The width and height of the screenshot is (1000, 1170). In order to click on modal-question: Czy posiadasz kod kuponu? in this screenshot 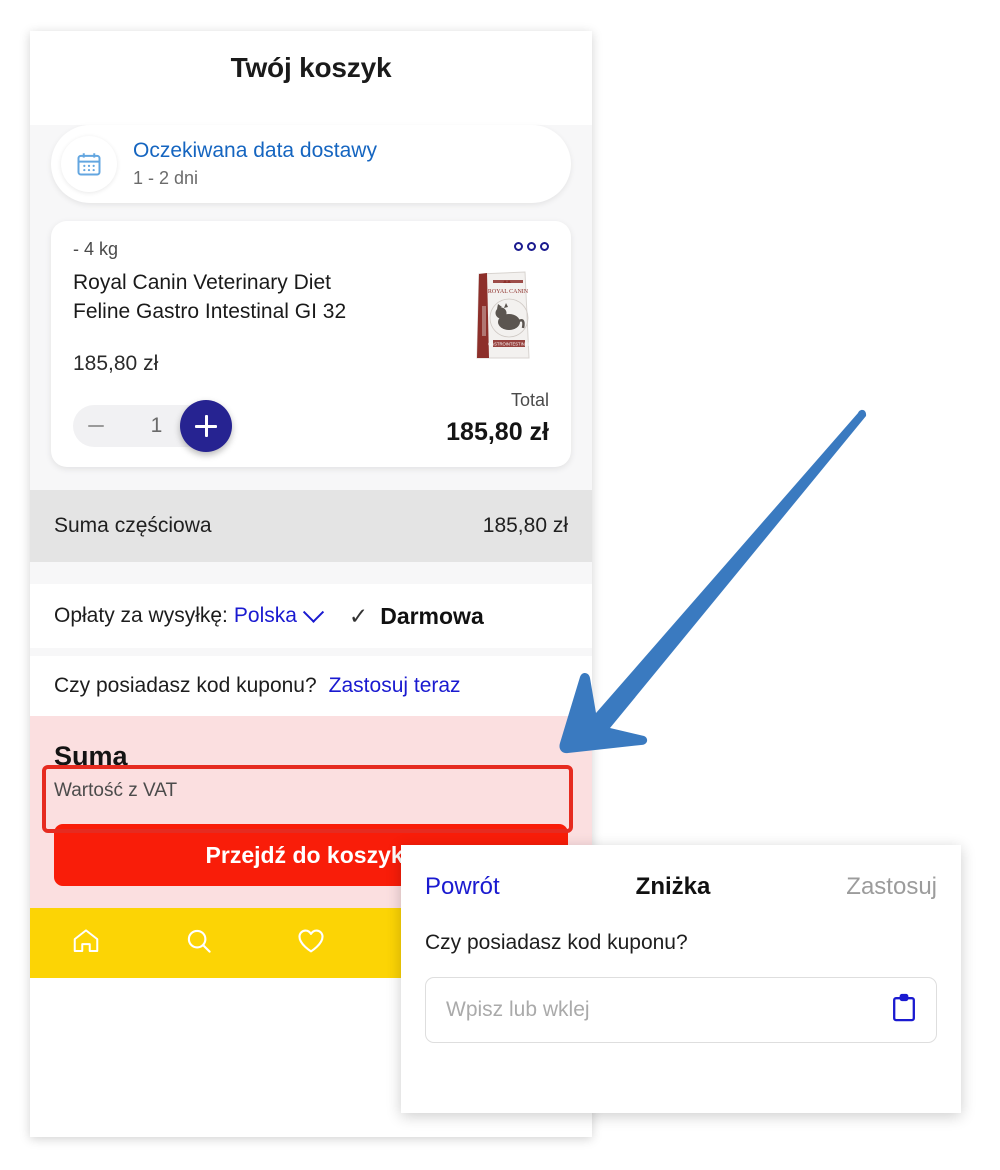, I will do `click(556, 942)`.